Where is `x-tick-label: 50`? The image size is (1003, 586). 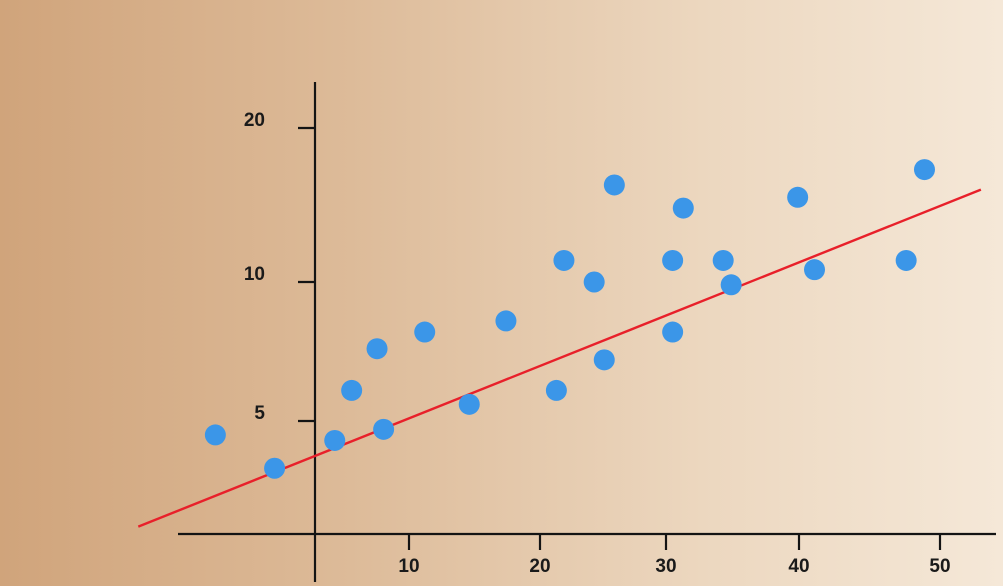 x-tick-label: 50 is located at coordinates (939, 566).